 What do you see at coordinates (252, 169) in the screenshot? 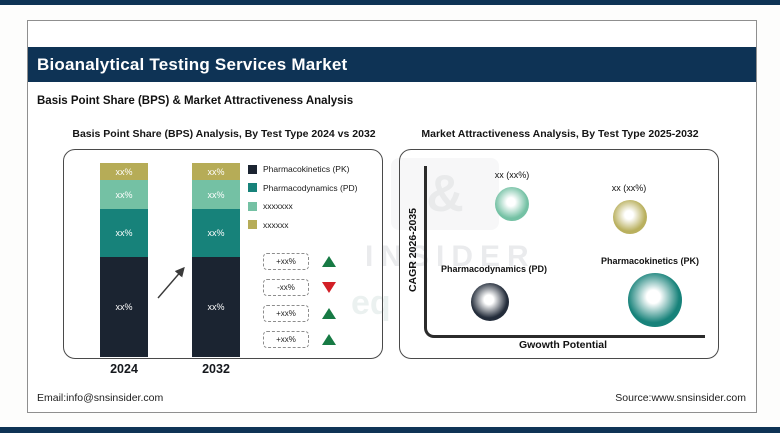
I see `legend-swatch-navy` at bounding box center [252, 169].